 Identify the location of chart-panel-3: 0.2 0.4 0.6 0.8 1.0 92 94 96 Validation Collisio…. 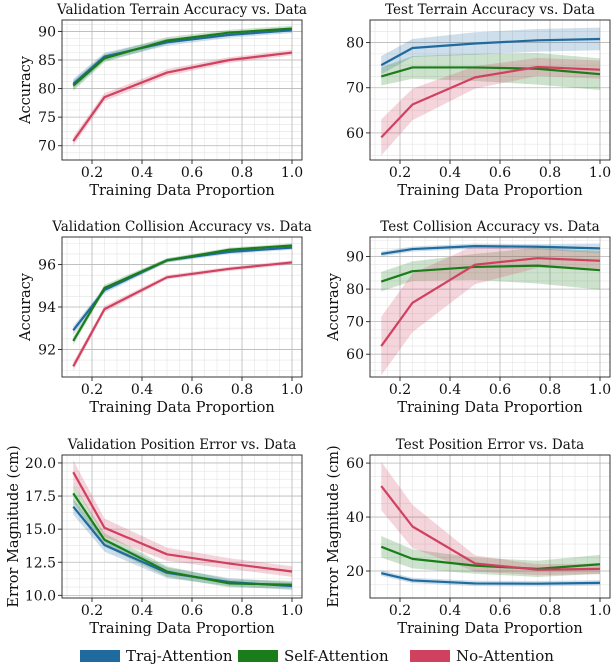
(165, 317).